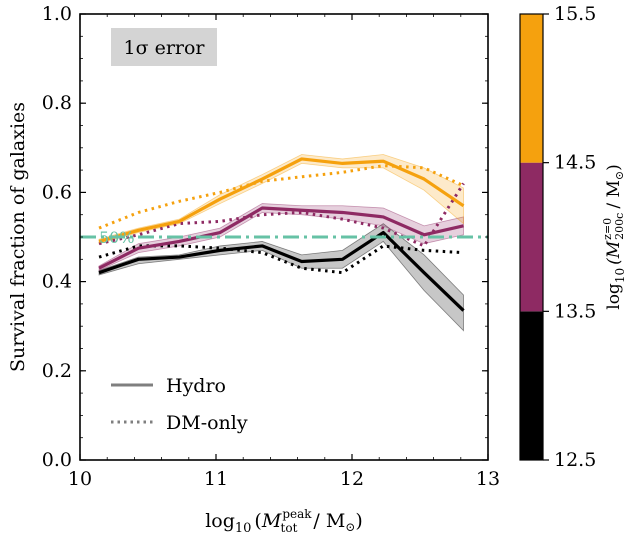 Image resolution: width=628 pixels, height=535 pixels. Describe the element at coordinates (289, 528) in the screenshot. I see `x-label-var-sub: tot` at that location.